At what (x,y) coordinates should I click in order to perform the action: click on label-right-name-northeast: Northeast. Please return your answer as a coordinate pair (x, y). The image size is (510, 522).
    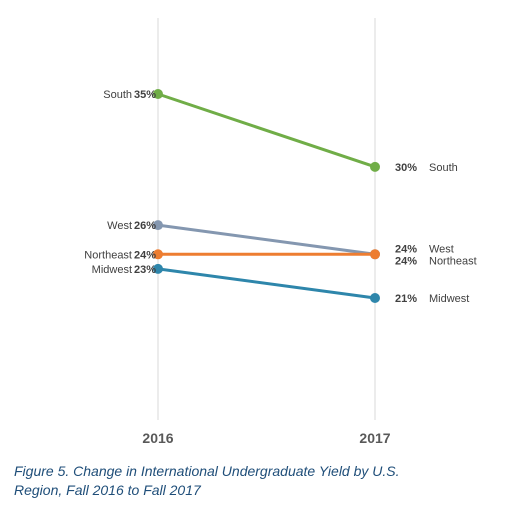
    Looking at the image, I should click on (453, 261).